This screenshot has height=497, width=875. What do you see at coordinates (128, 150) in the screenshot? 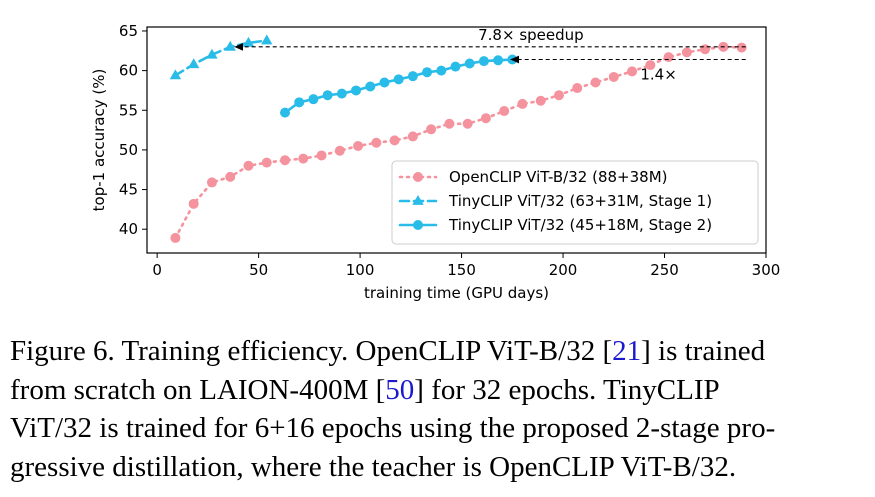
I see `y-tick-label: 50` at bounding box center [128, 150].